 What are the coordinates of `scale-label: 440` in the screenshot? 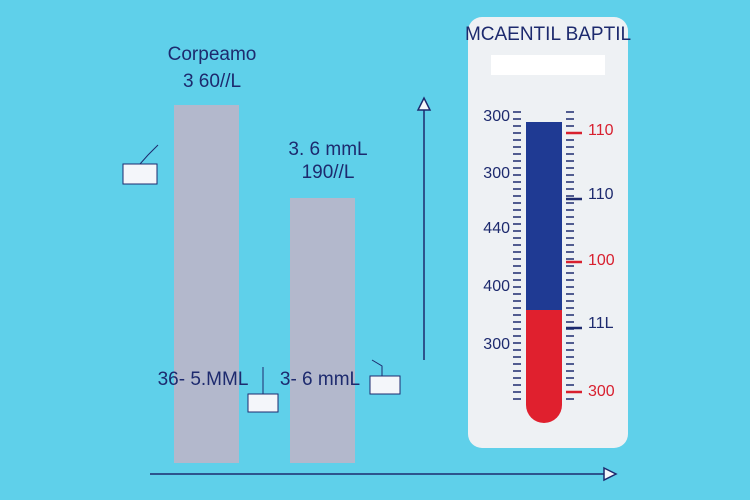 It's located at (496, 228).